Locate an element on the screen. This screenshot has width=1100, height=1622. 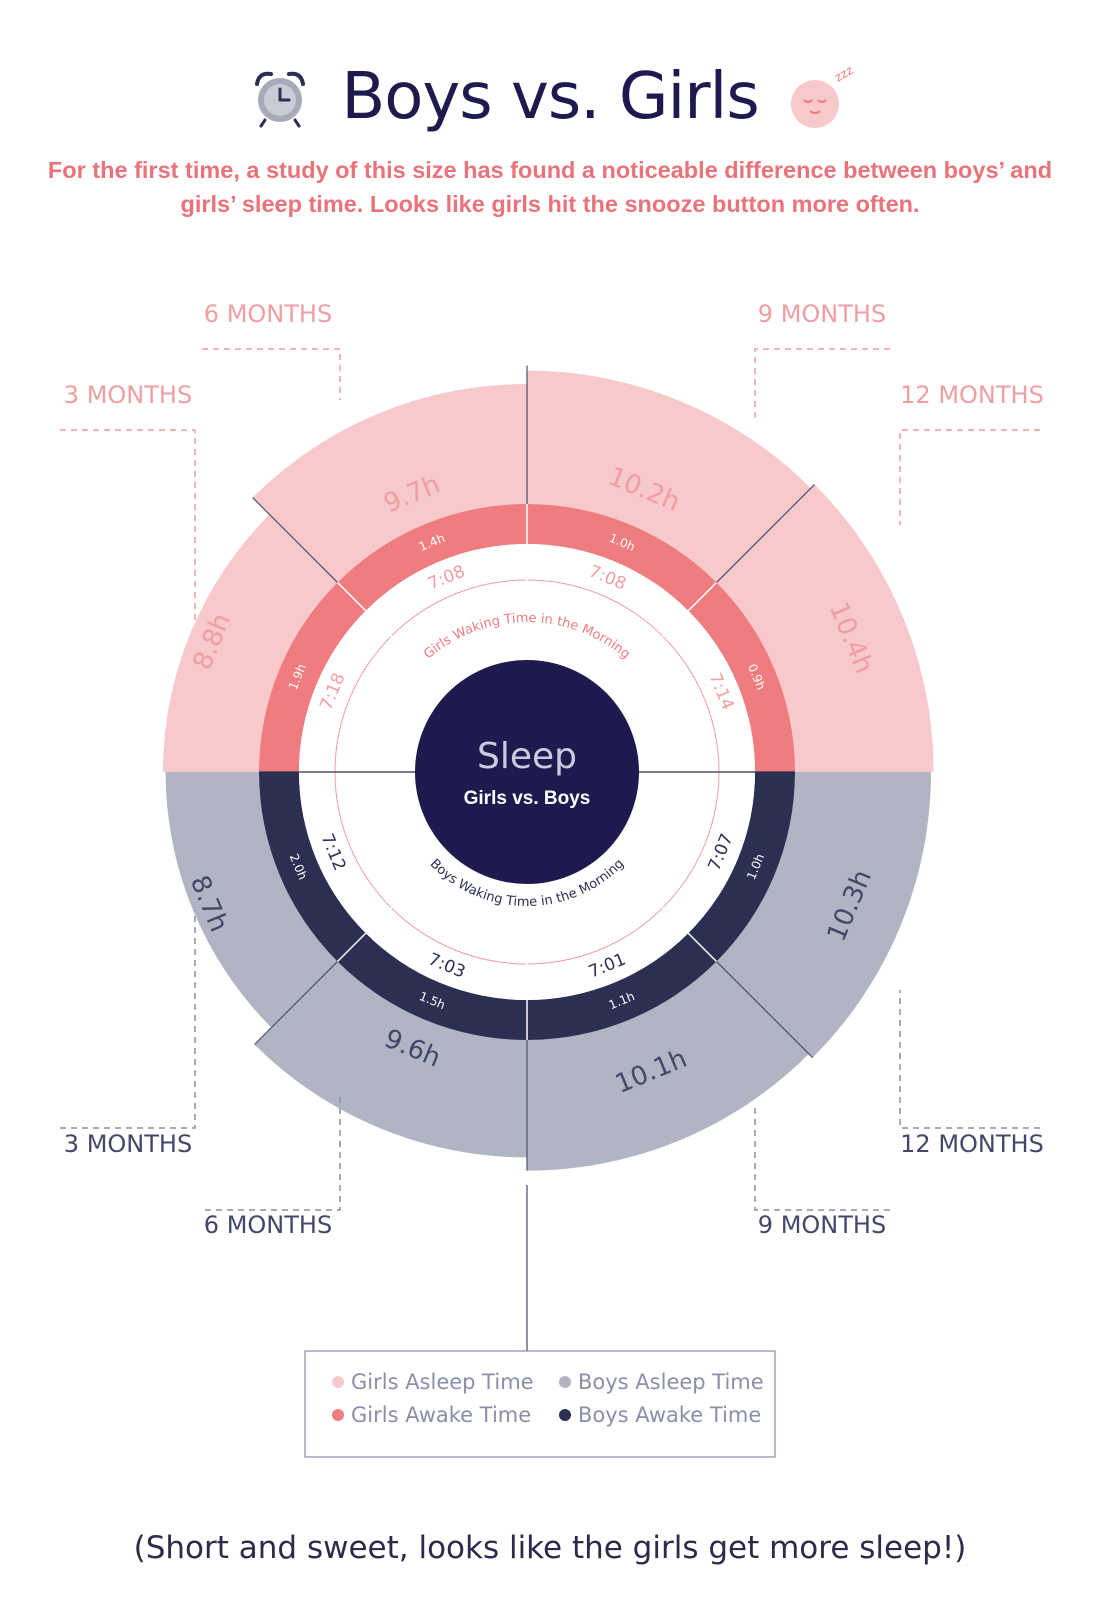
title-row: Boys vs. Girls zzz is located at coordinates (550, 97).